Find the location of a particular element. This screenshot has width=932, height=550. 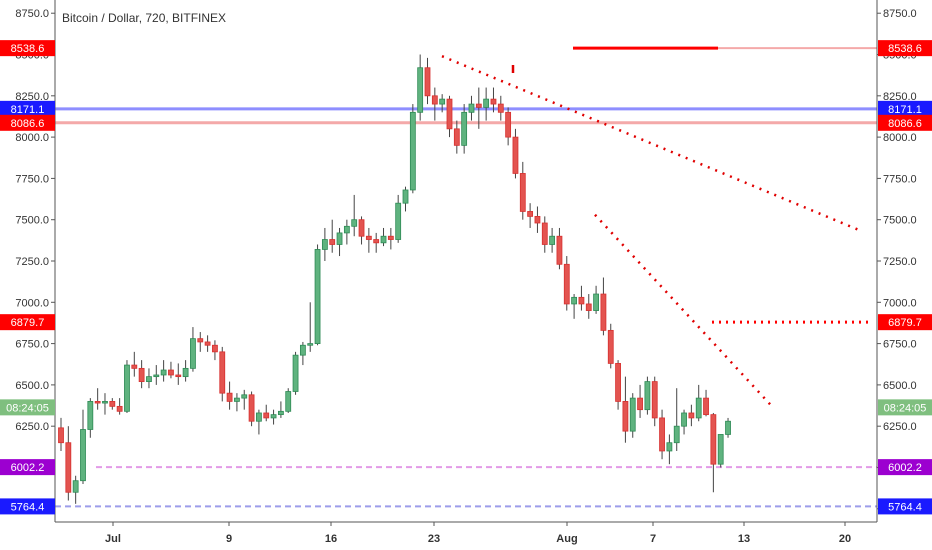

y-tick-label-left: 7750.0 is located at coordinates (32, 179).